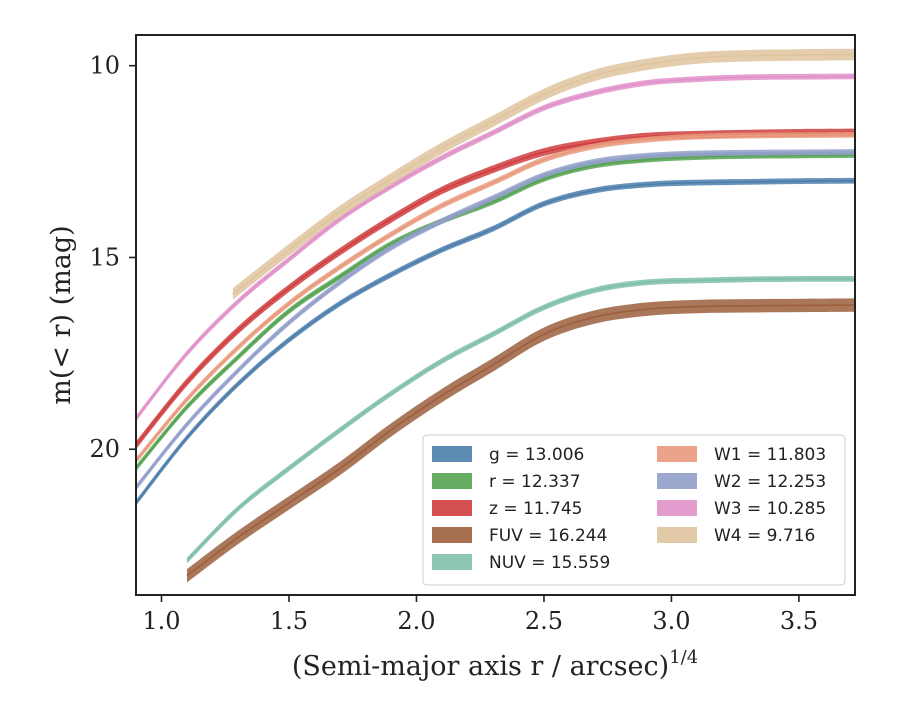 The height and width of the screenshot is (705, 900). What do you see at coordinates (104, 257) in the screenshot?
I see `y-tick-label: 15` at bounding box center [104, 257].